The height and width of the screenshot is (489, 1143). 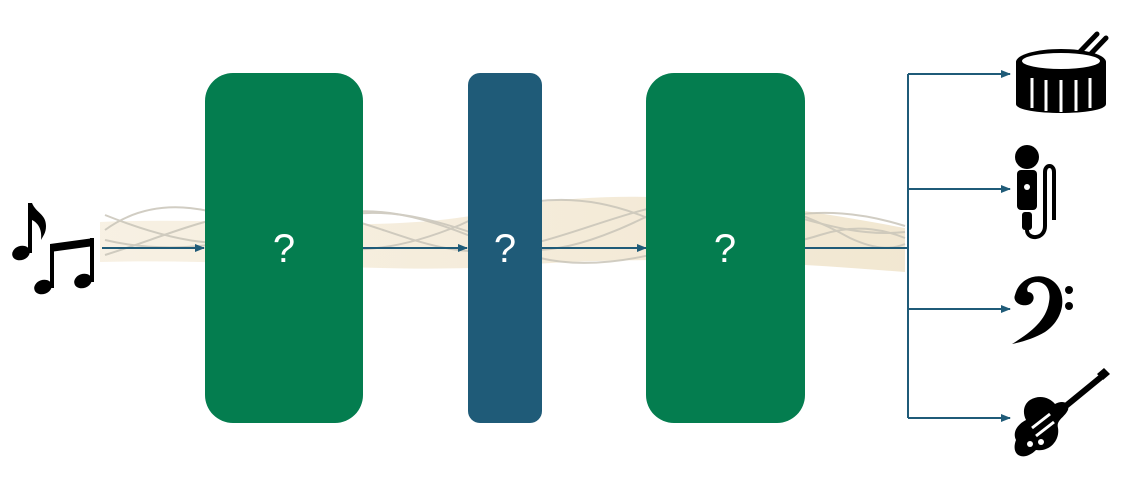 I want to click on drum-icon, so click(x=1062, y=72).